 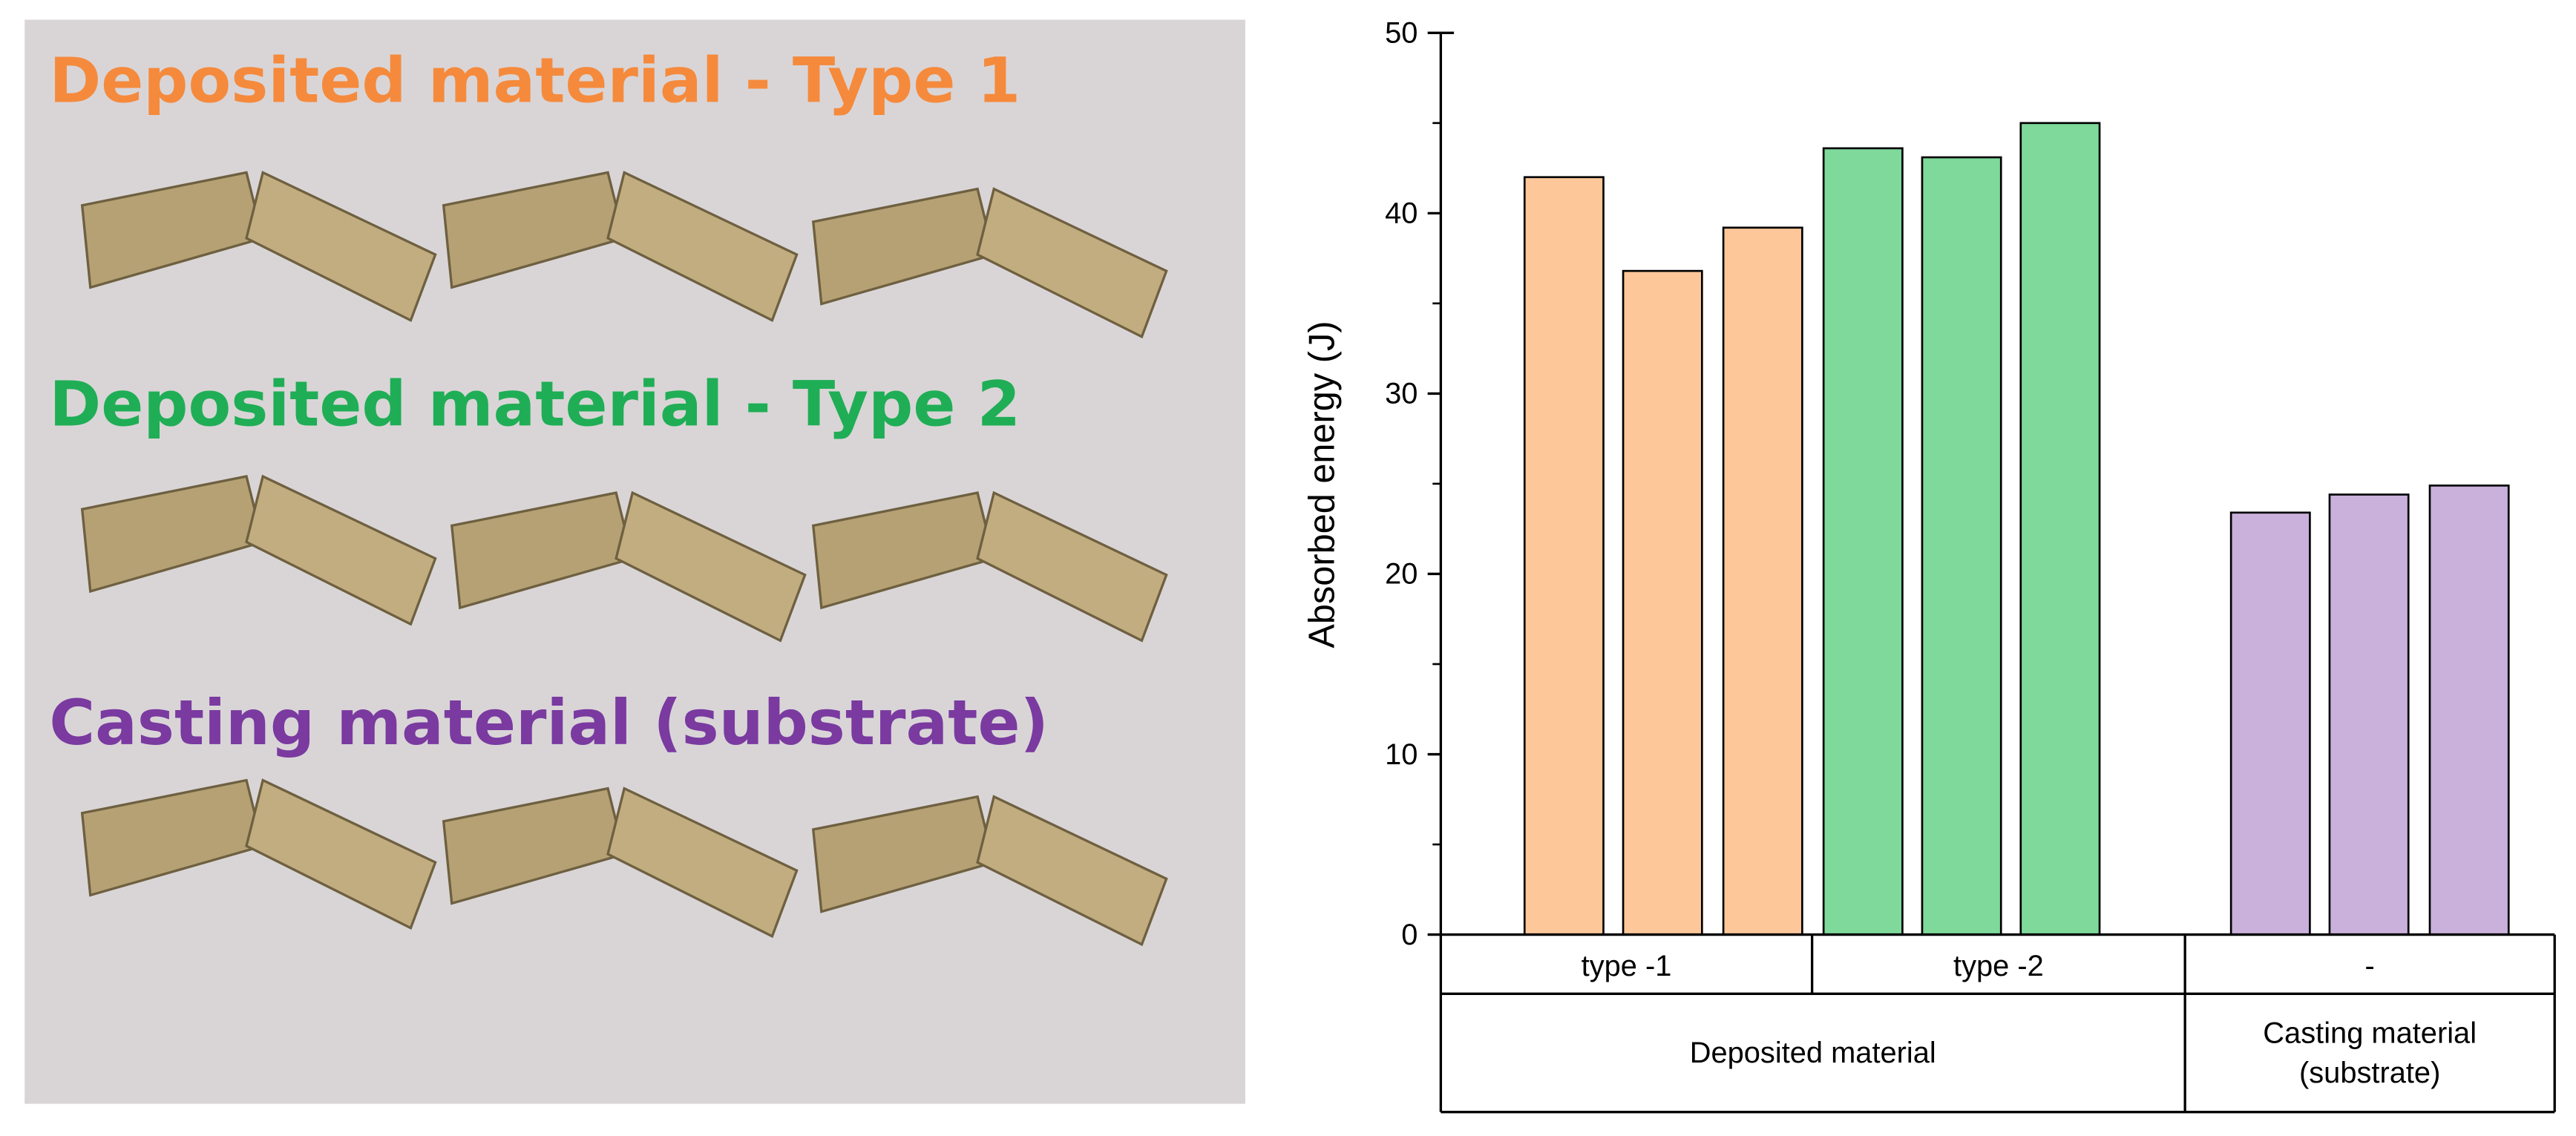 What do you see at coordinates (1627, 966) in the screenshot?
I see `x-tick-label: type -1` at bounding box center [1627, 966].